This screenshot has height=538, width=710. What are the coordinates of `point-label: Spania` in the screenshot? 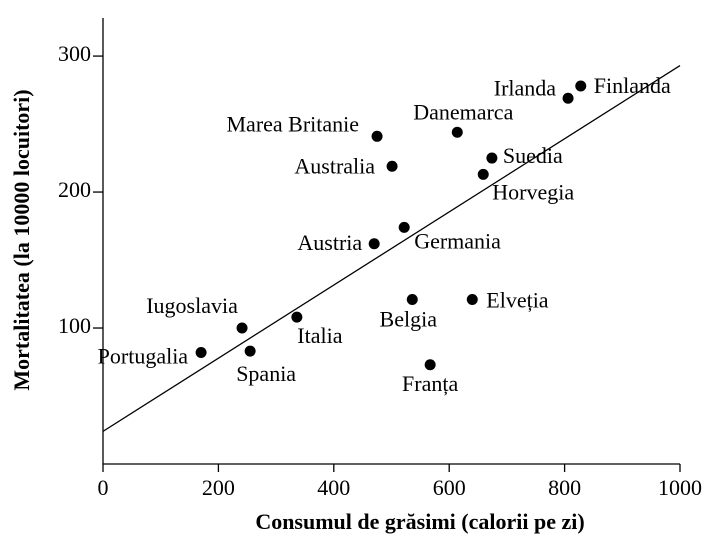 It's located at (266, 373).